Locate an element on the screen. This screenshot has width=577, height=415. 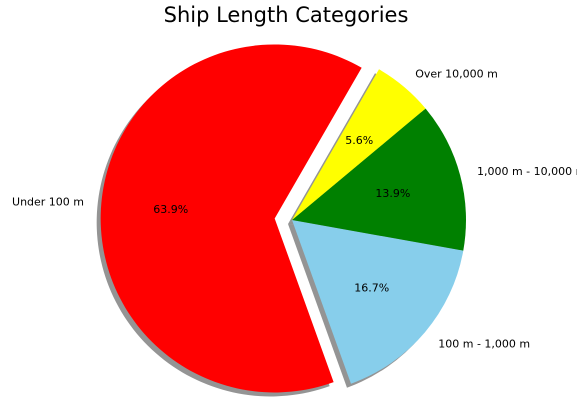
slice-label-100-m-1-000-m: 100 m - 1,000 m is located at coordinates (484, 343).